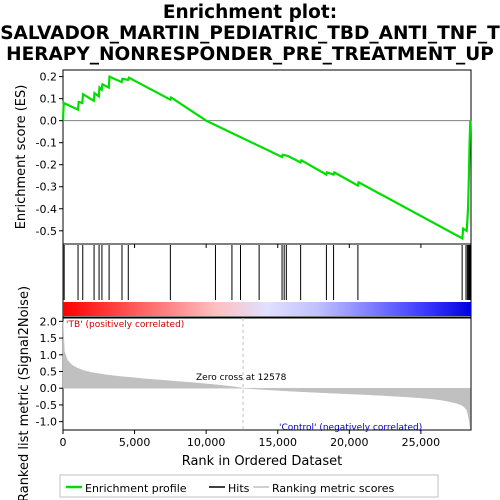 This screenshot has width=500, height=500. Describe the element at coordinates (49, 371) in the screenshot. I see `metric-y-tick-label: 0.5` at that location.